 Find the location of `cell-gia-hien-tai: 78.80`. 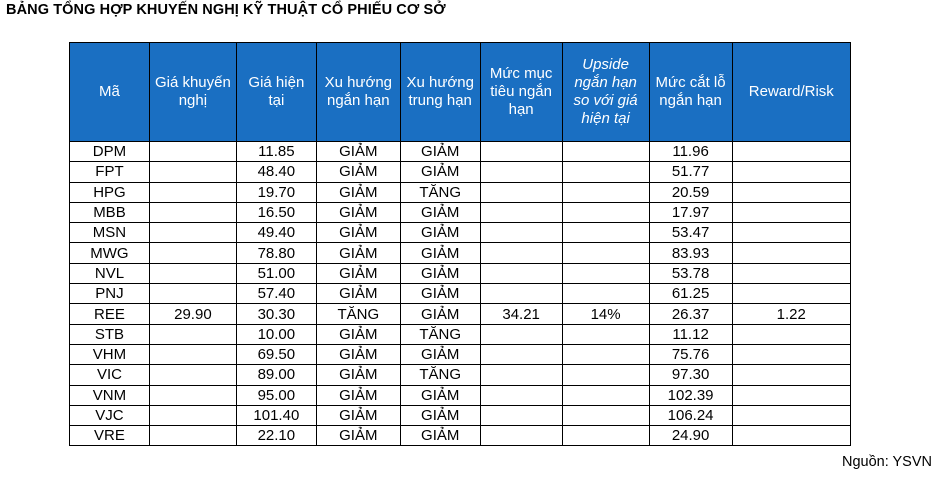

cell-gia-hien-tai: 78.80 is located at coordinates (276, 253).